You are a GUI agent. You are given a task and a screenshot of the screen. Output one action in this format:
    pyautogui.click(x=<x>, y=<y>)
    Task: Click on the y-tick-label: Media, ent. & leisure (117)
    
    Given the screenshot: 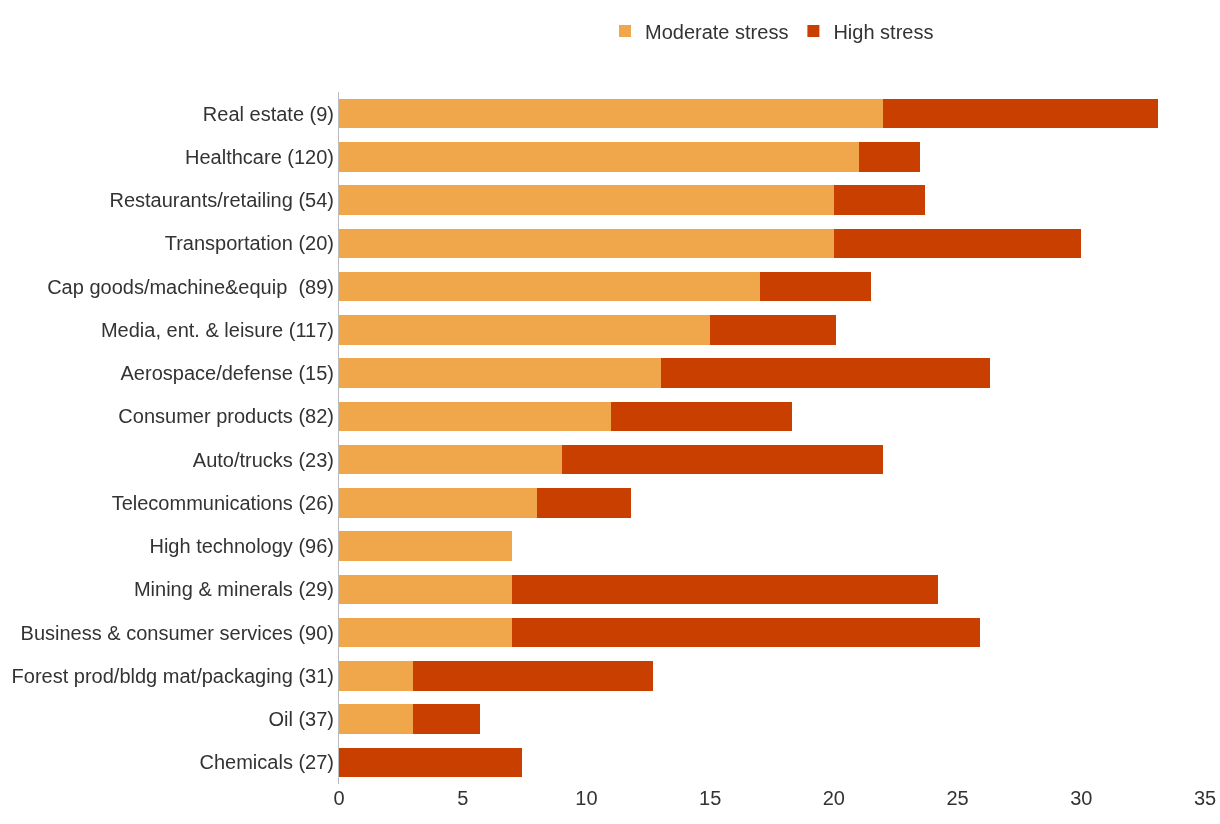 What is the action you would take?
    pyautogui.click(x=217, y=329)
    